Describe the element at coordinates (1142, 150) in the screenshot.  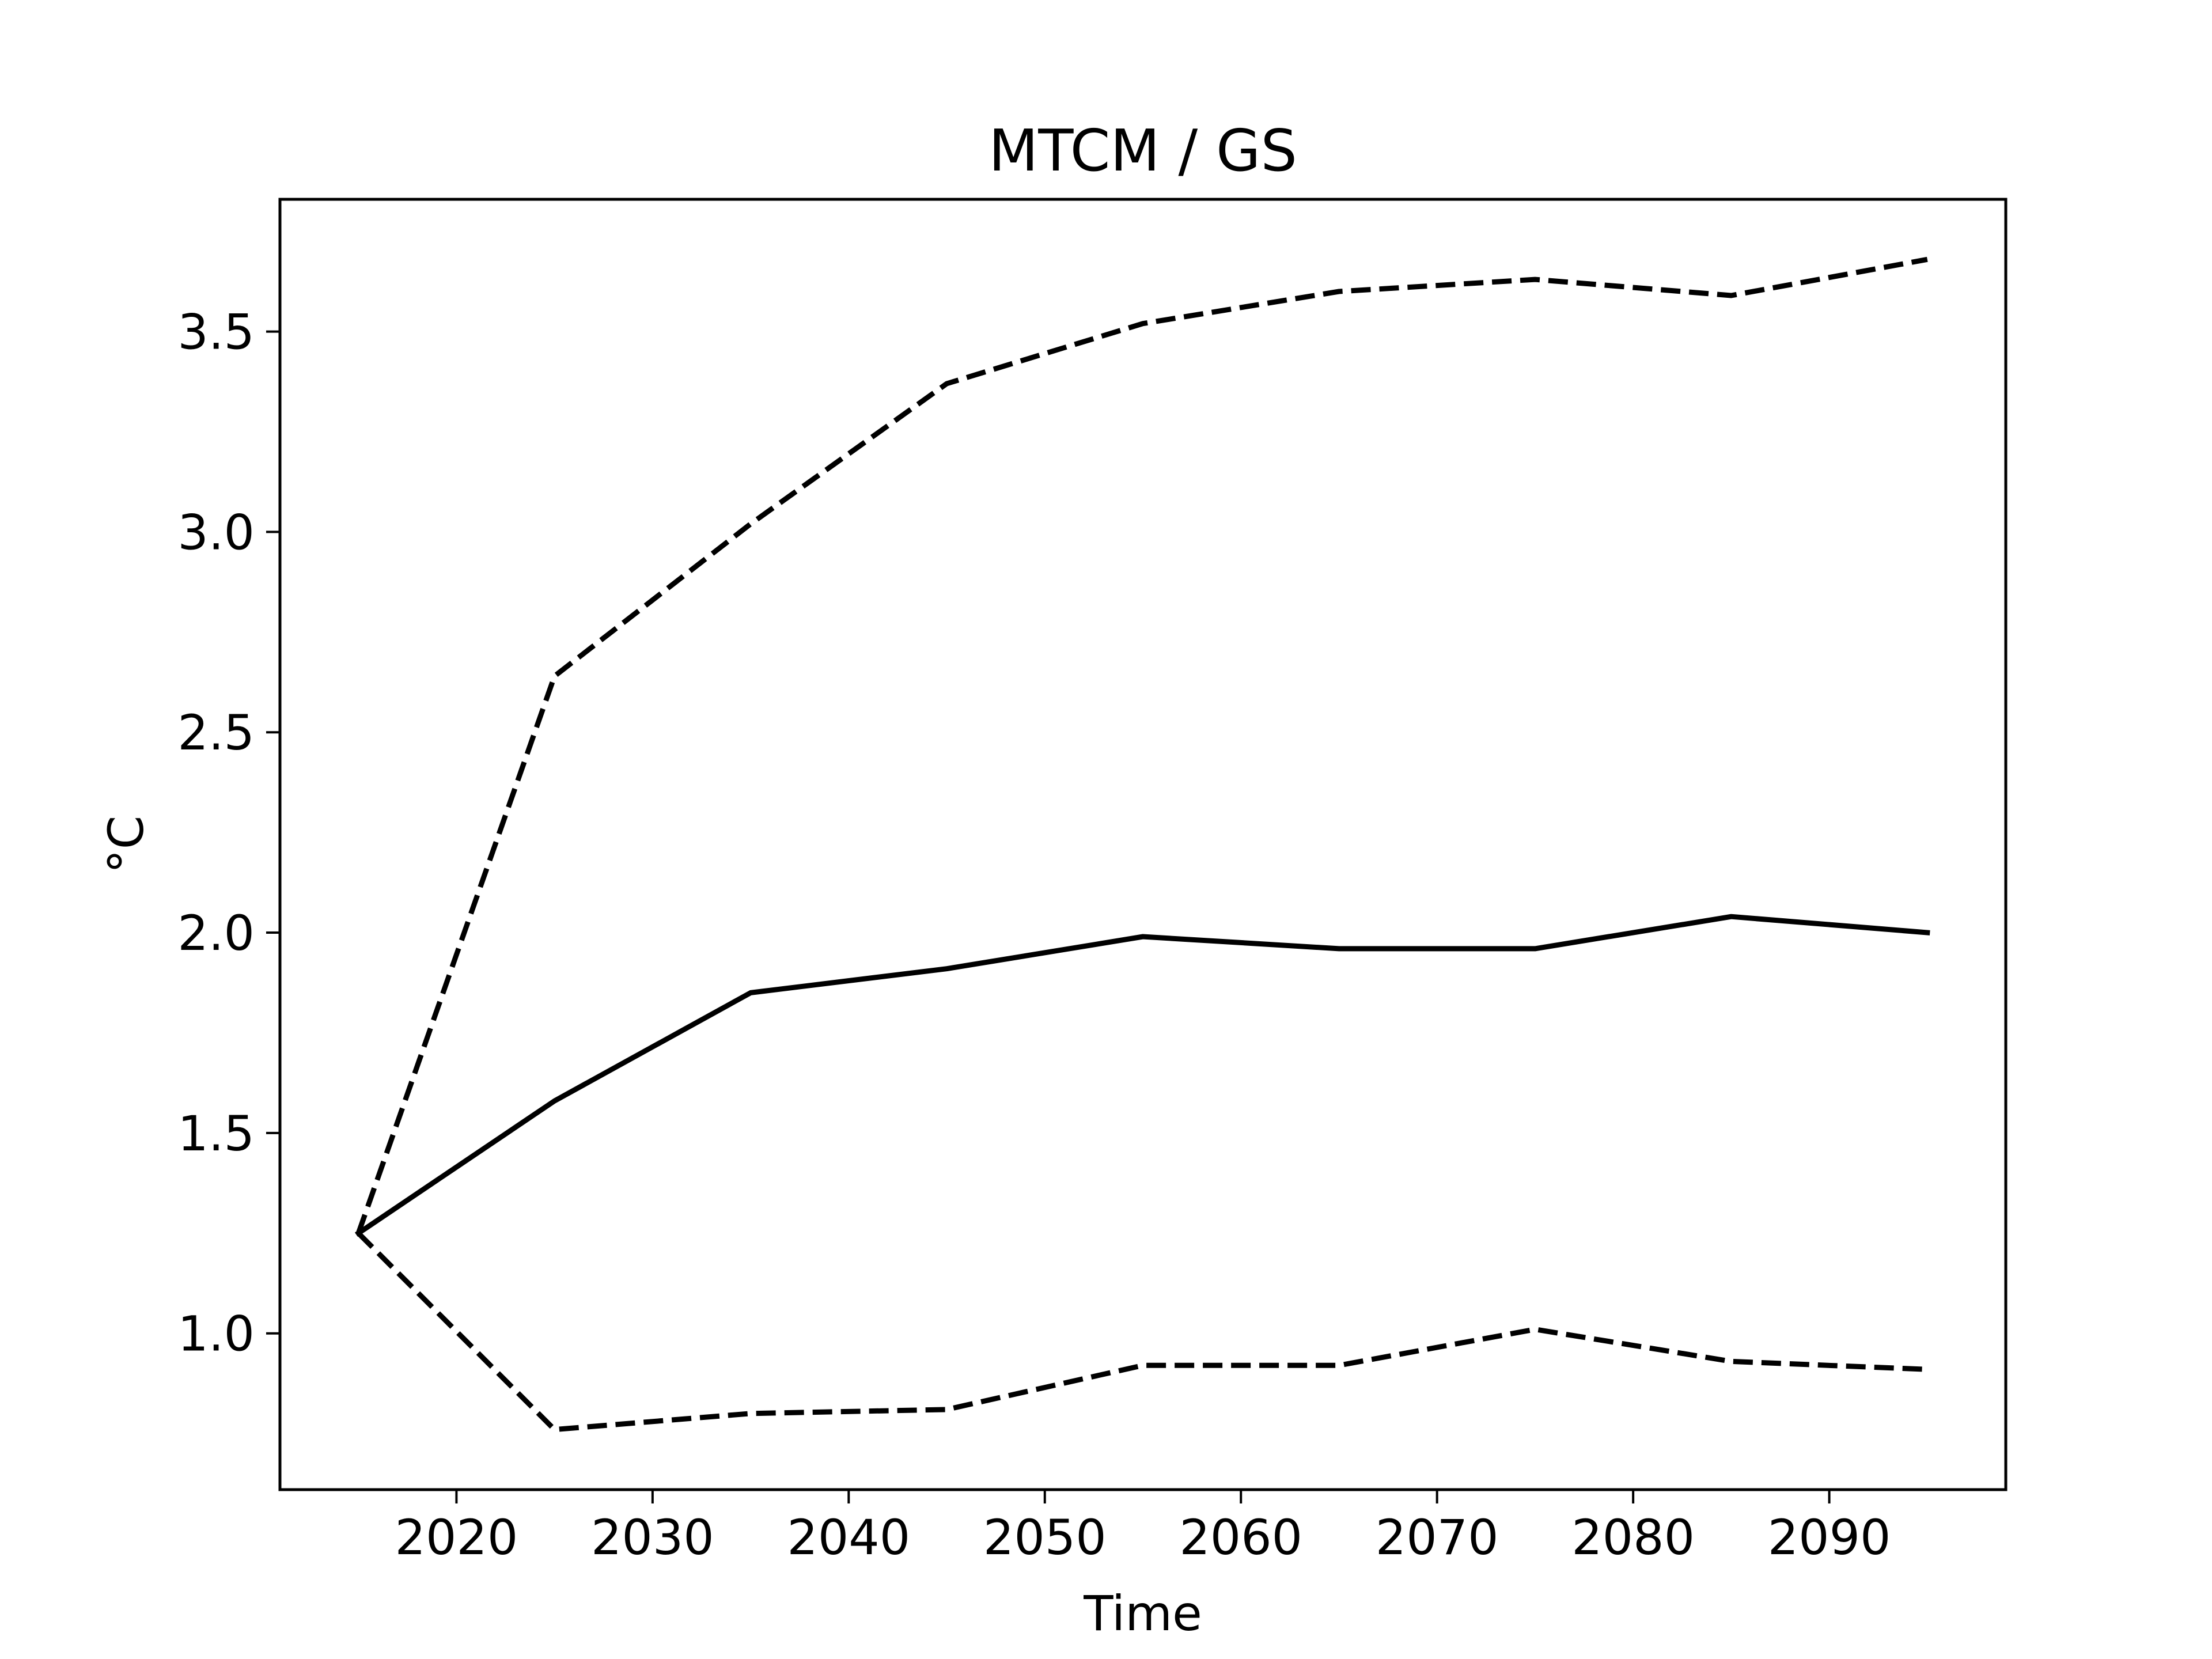
I see `chart-title: MTCM / GS` at that location.